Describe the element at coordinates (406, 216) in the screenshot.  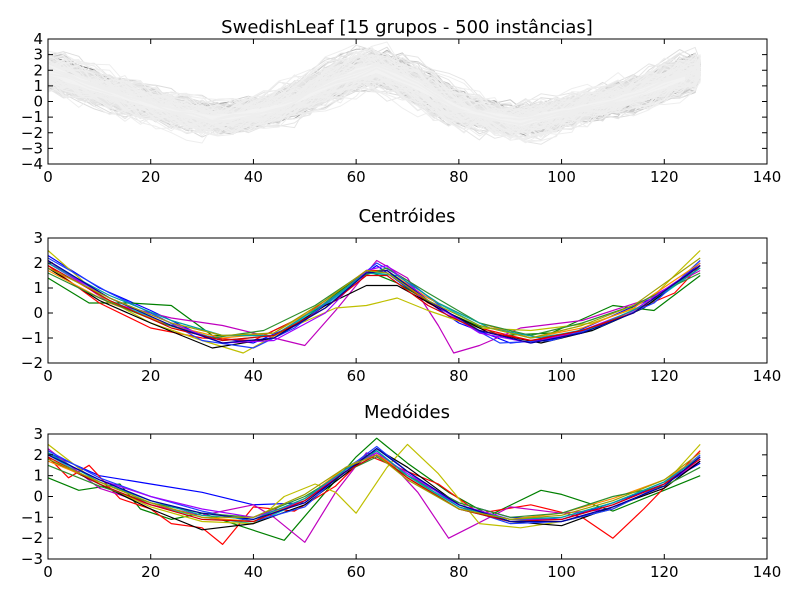
I see `panel-title: Centróides` at that location.